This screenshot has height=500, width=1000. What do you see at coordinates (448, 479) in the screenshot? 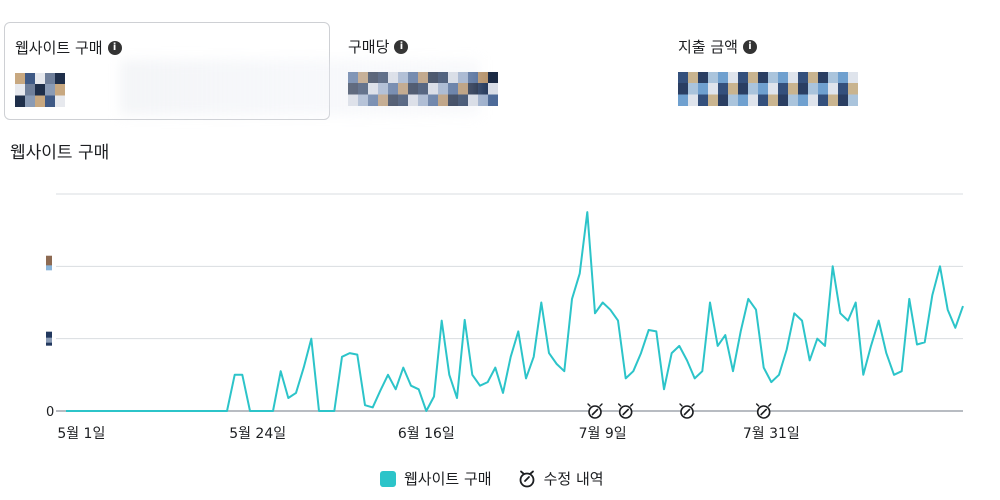
I see `legend-label: 웹사이트 구매` at bounding box center [448, 479].